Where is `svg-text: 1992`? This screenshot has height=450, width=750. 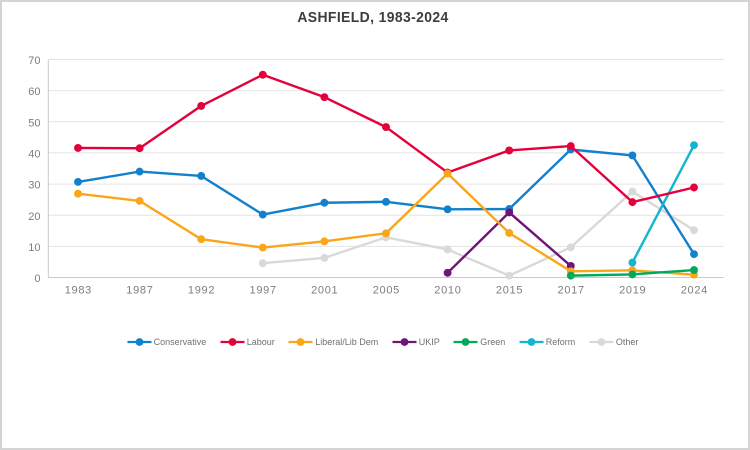
svg-text: 1992 is located at coordinates (201, 291).